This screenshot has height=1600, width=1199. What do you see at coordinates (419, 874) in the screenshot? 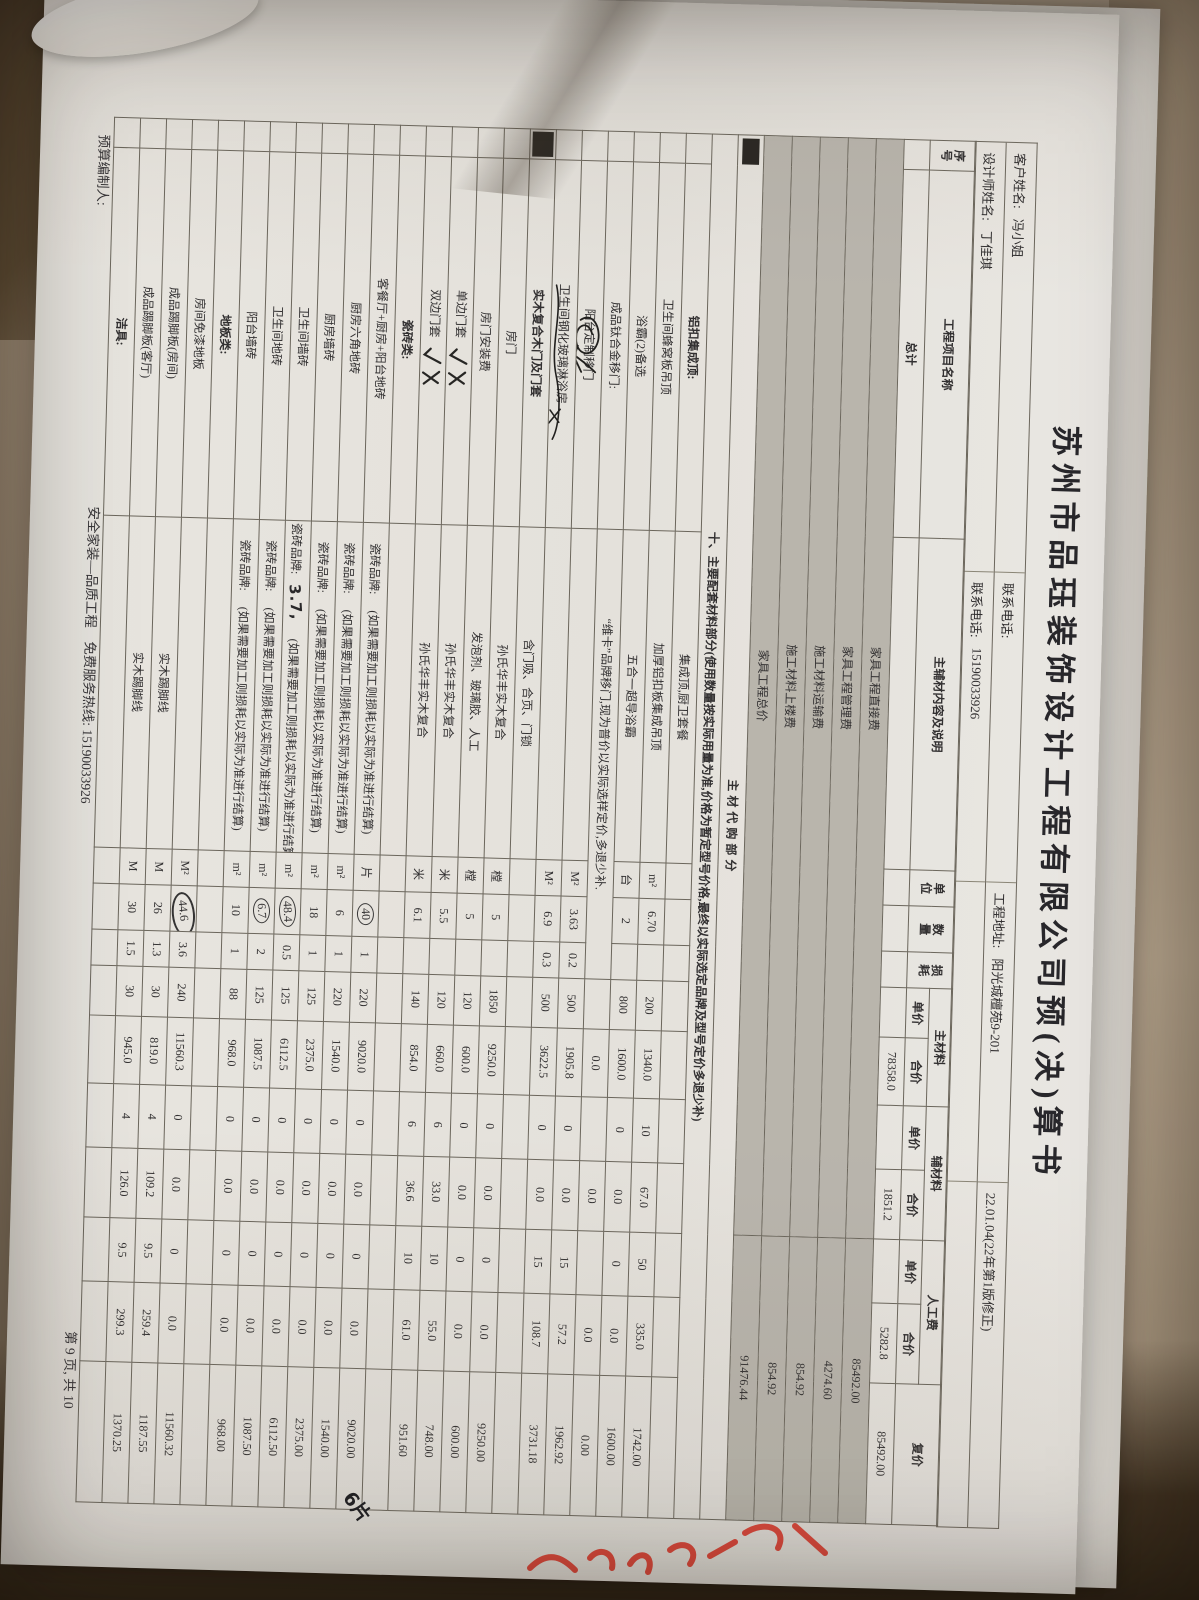
I see `cell: 米` at bounding box center [419, 874].